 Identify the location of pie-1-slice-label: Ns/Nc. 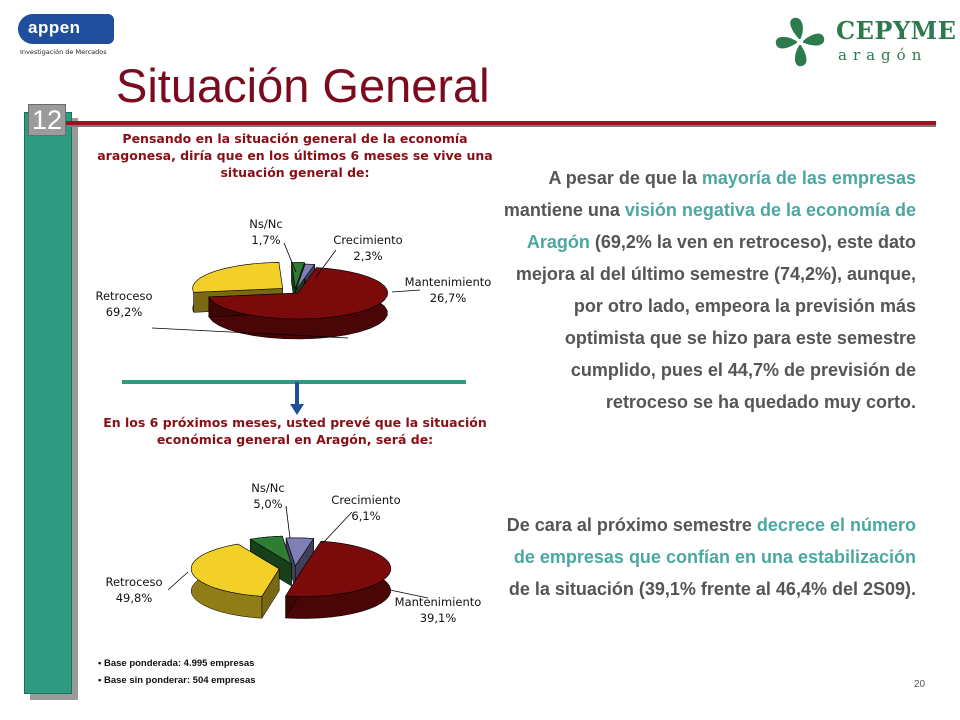
(265, 224).